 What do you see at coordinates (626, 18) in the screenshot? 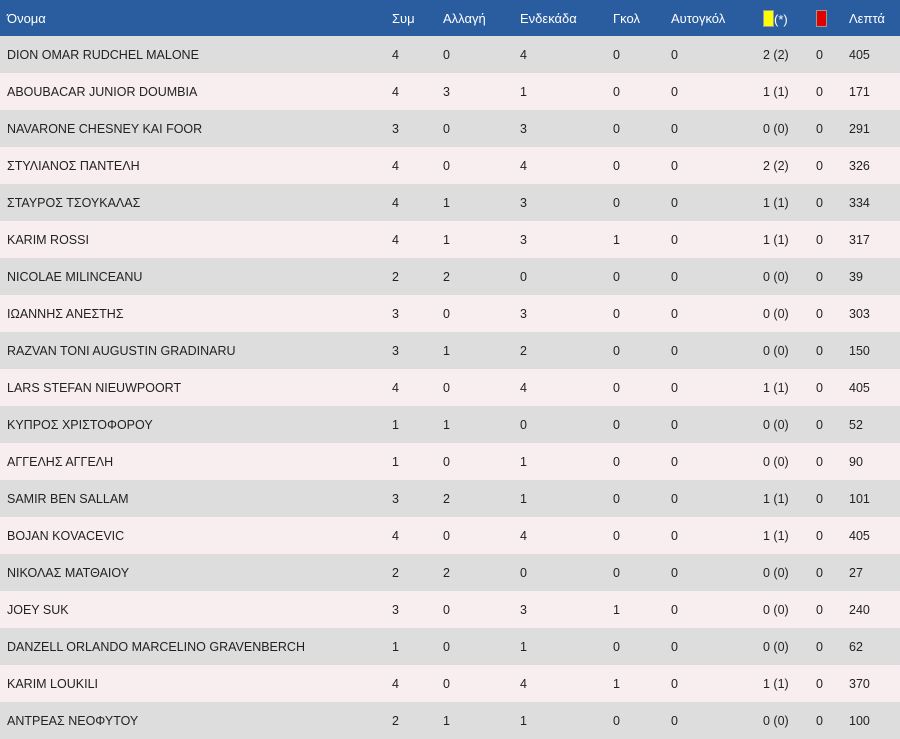
I see `column-header-goals: Γκολ` at bounding box center [626, 18].